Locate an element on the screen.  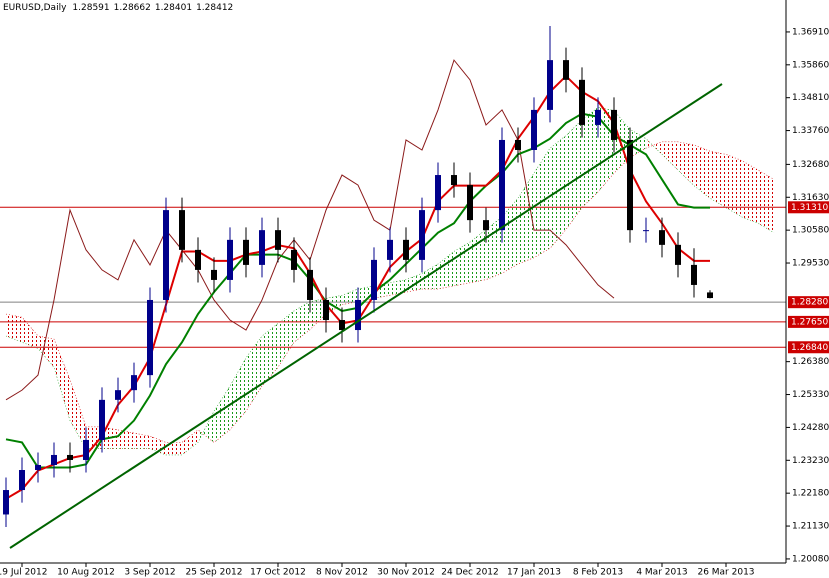
y-tick-label: 1.25330 is located at coordinates (810, 395).